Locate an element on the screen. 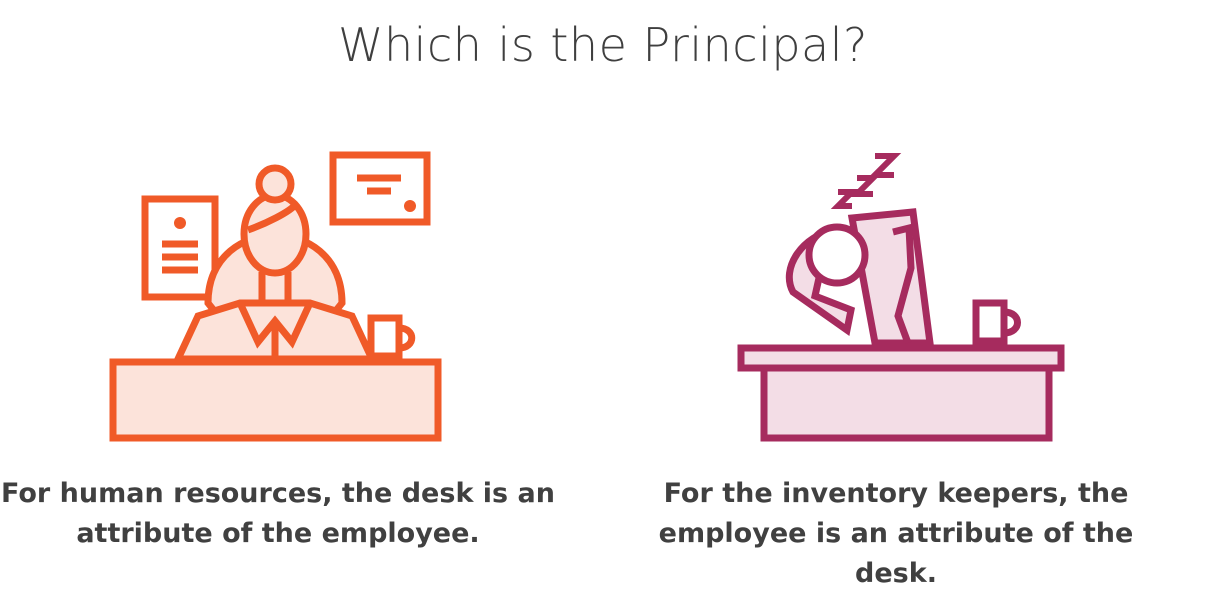 The image size is (1206, 602). hr-employee-at-desk-icon is located at coordinates (275, 296).